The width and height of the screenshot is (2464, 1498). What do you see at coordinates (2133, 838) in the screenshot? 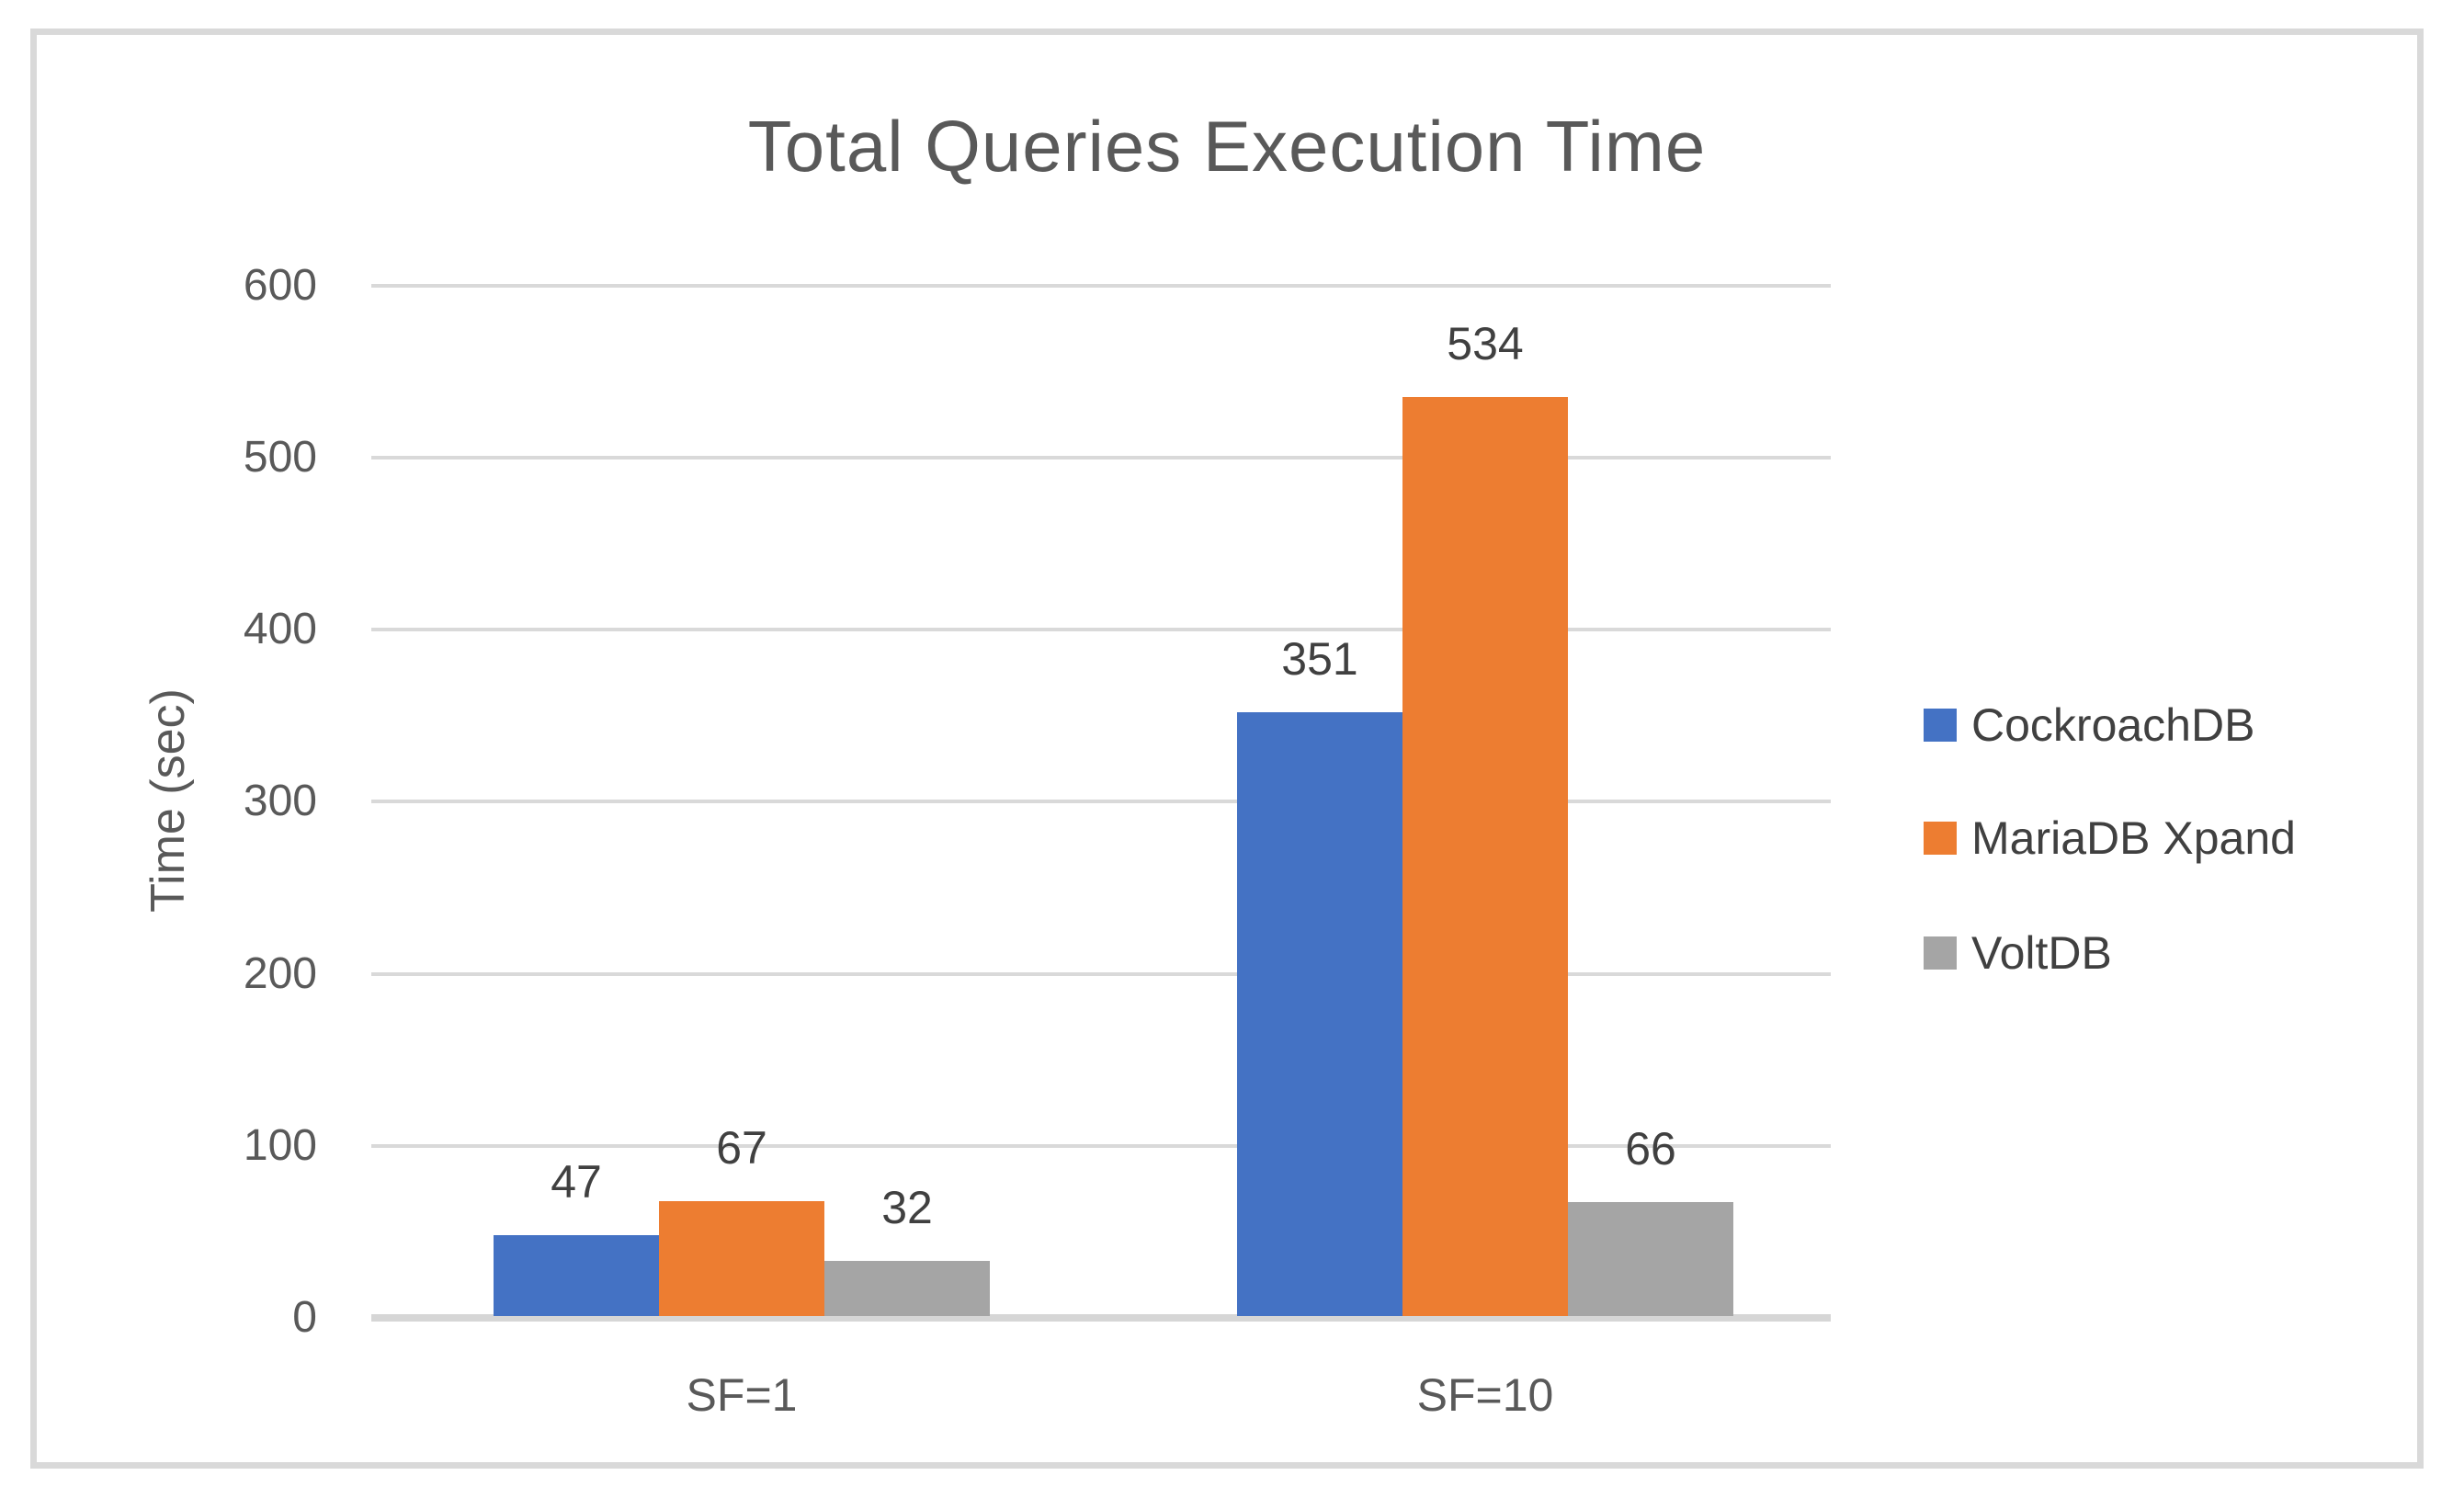
I see `legend-label-mariadb-xpand: MariaDB Xpand` at bounding box center [2133, 838].